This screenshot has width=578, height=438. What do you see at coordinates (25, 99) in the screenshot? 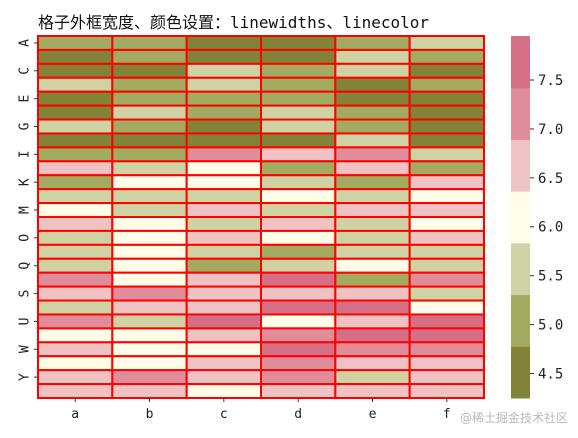
I see `y-tick-label: E` at bounding box center [25, 99].